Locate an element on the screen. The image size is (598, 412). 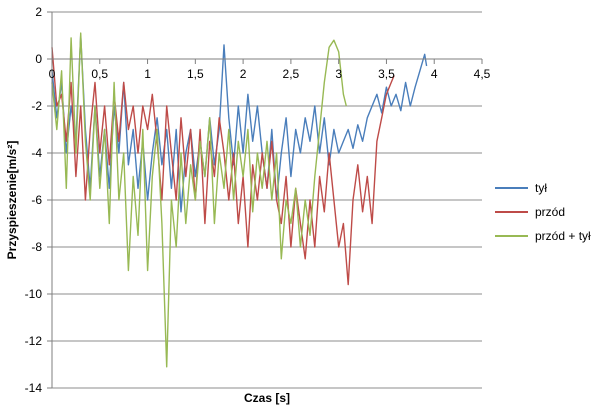
x-tick-label-5: 2,5 is located at coordinates (291, 74).